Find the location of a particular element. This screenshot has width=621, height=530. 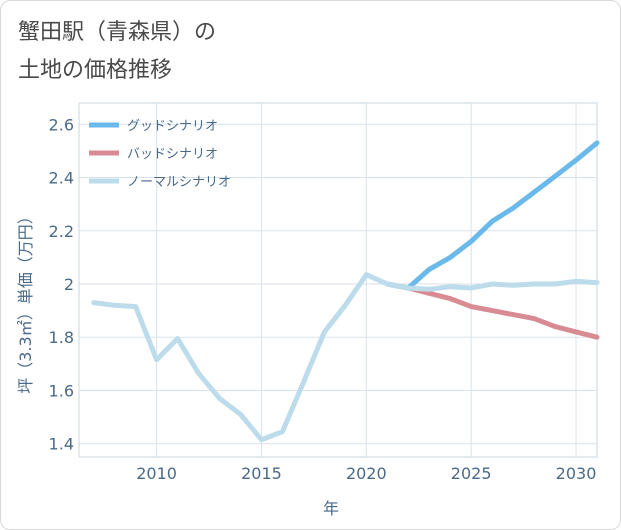

y-tick-label-0: 1.4 is located at coordinates (61, 444).